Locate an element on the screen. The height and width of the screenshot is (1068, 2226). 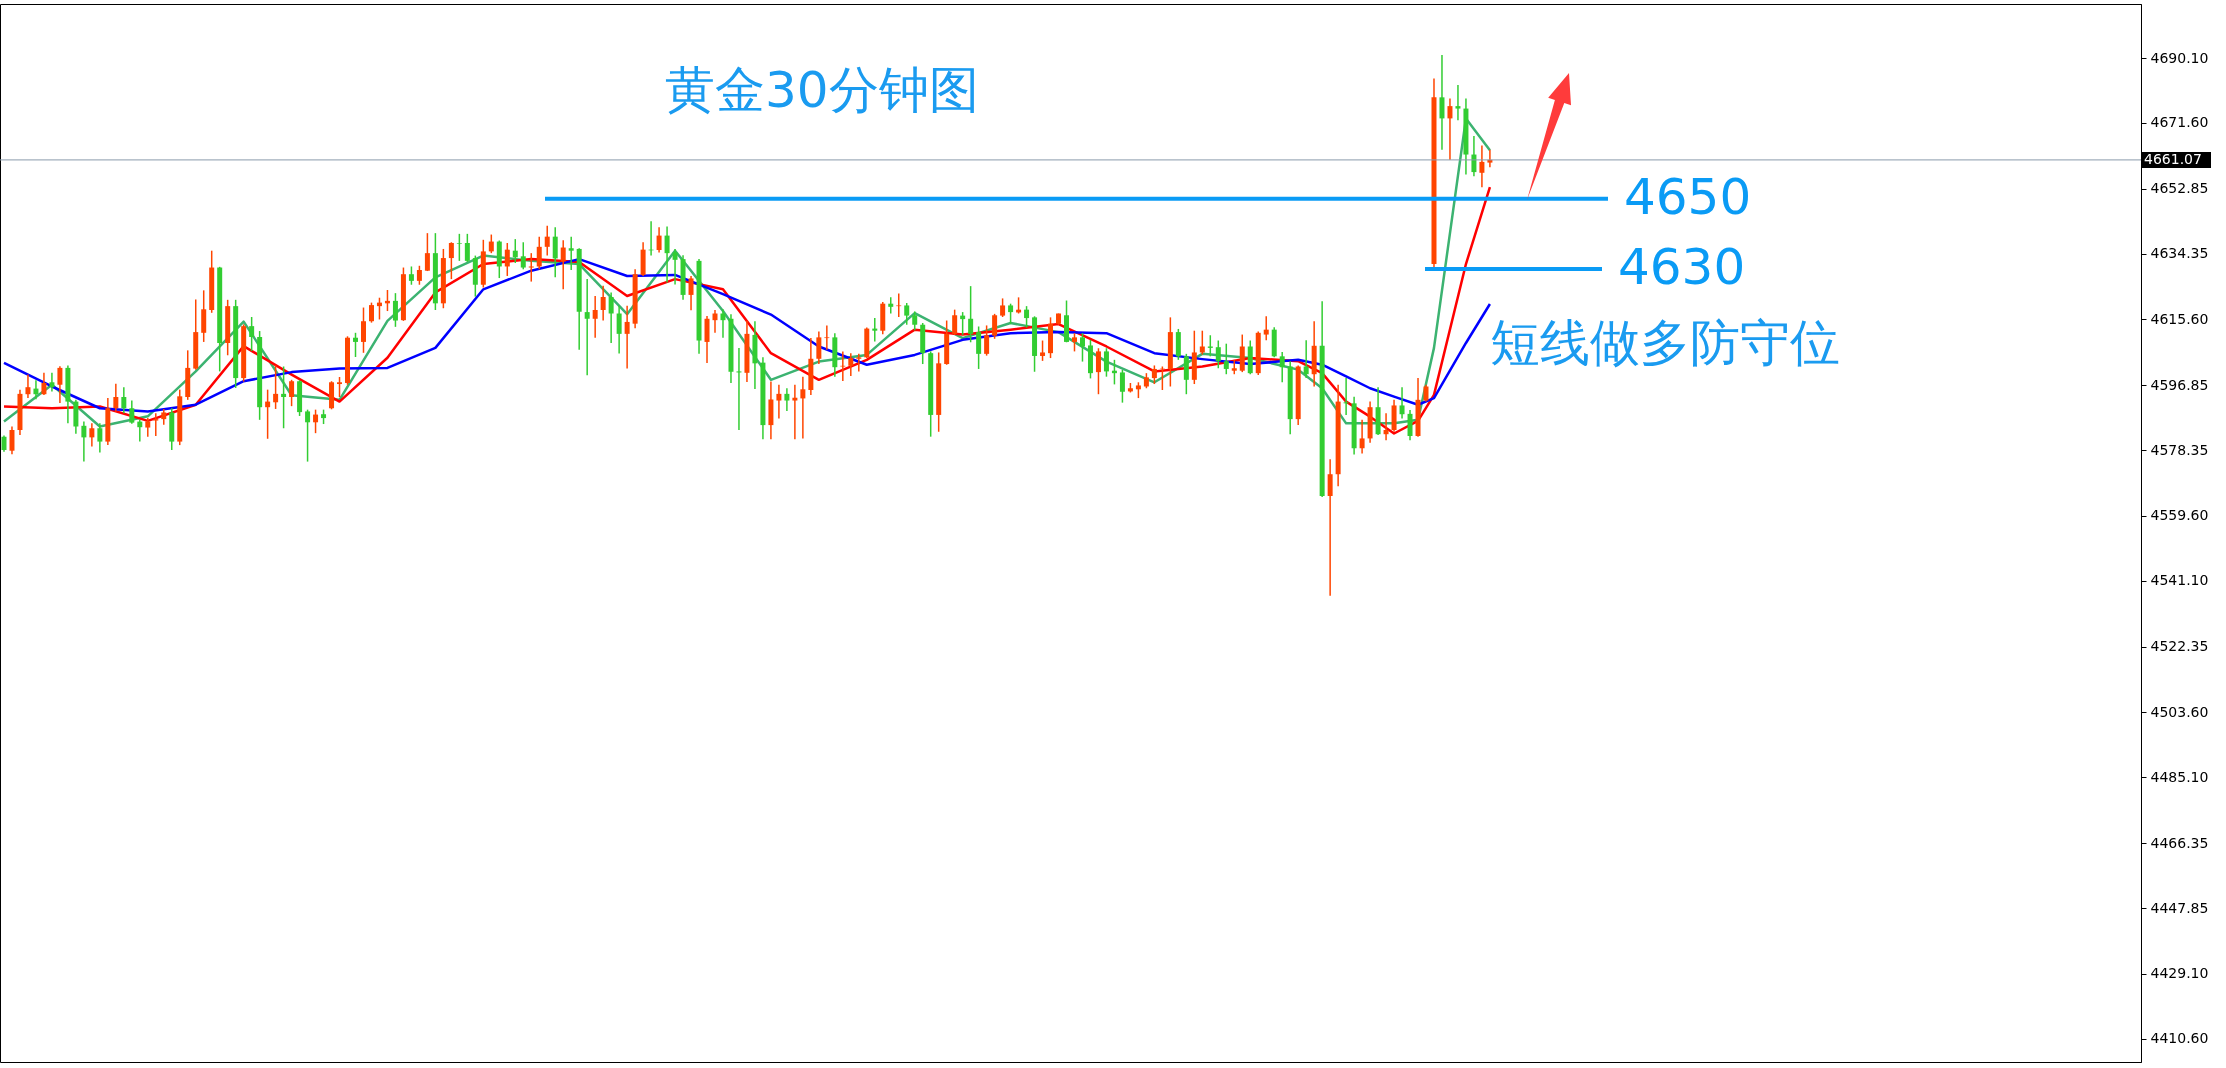
y-tick-label: 4690.10 is located at coordinates (2179, 57).